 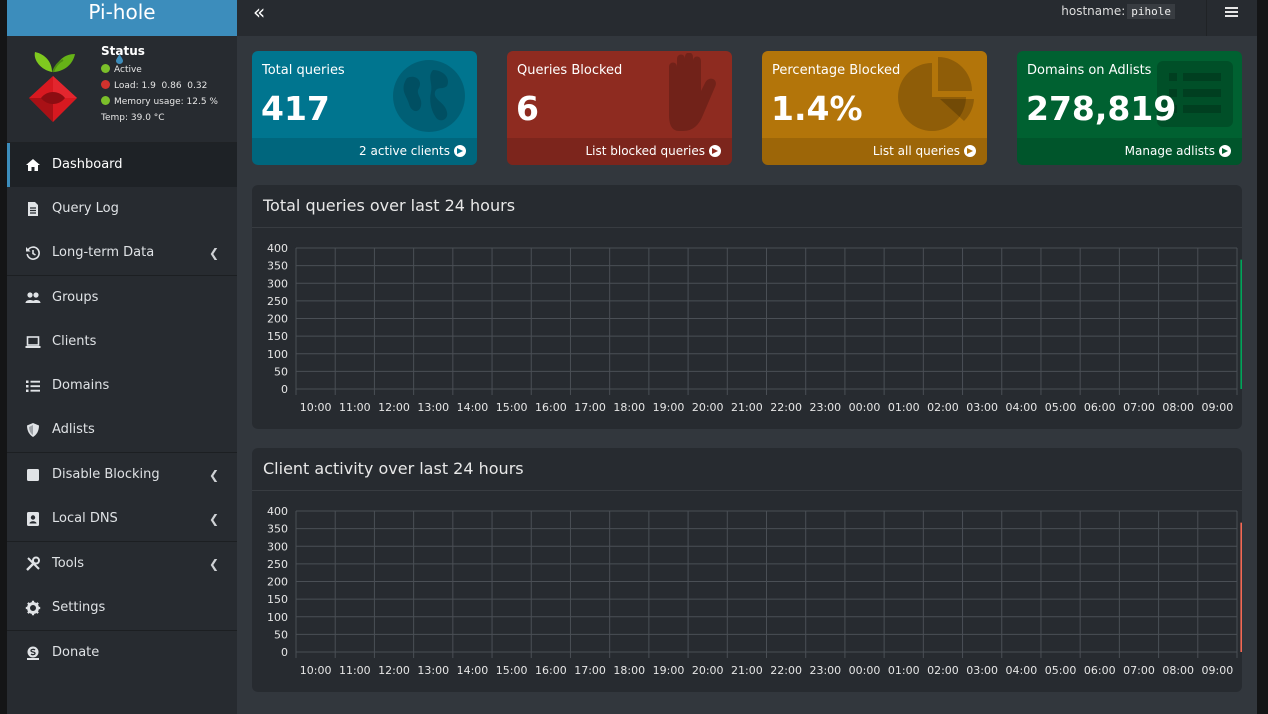 I want to click on sidebar-item-tools: Tools ❮, so click(x=122, y=564).